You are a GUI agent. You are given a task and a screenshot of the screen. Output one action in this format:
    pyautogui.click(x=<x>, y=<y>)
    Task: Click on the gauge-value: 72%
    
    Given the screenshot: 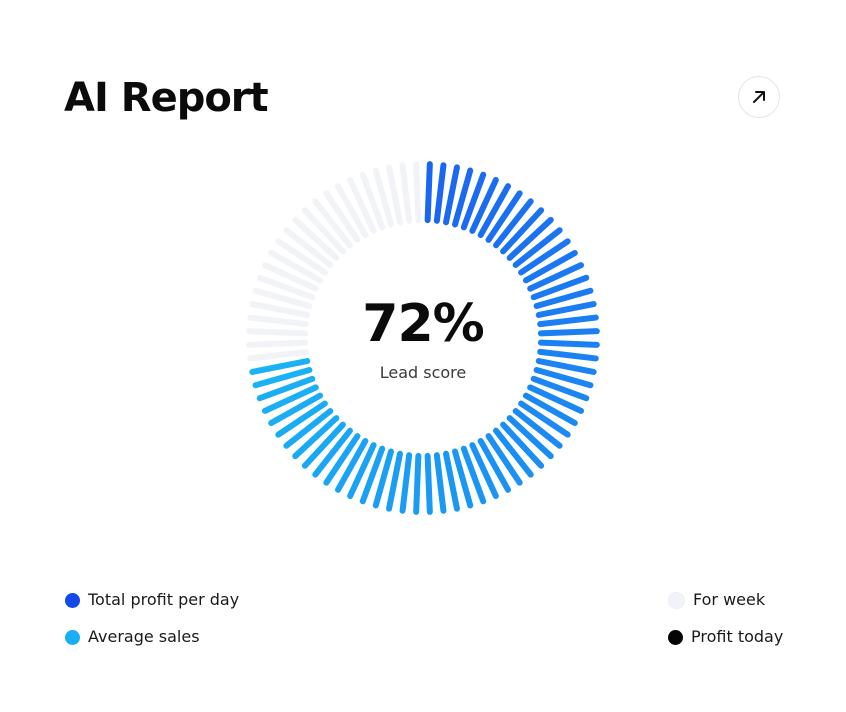 What is the action you would take?
    pyautogui.click(x=423, y=324)
    